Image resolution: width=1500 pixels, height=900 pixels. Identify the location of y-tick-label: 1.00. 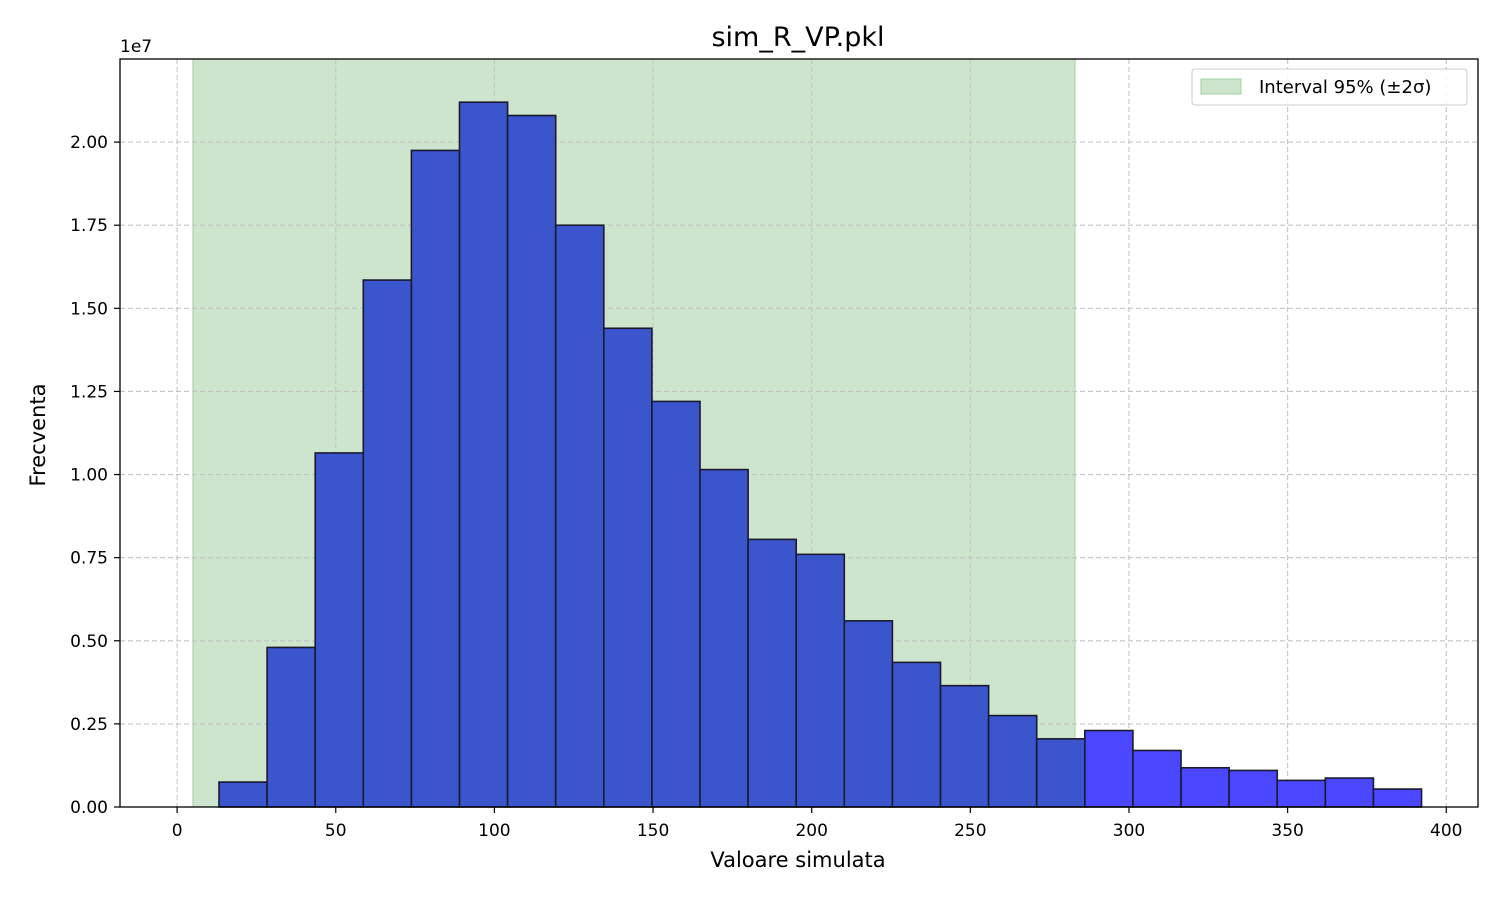
(89, 476).